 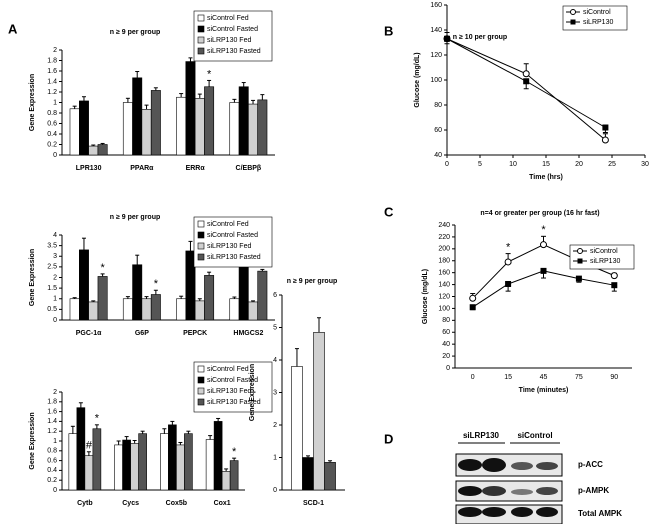 I want to click on chart-title: n ≥ 10 per group, so click(x=480, y=37).